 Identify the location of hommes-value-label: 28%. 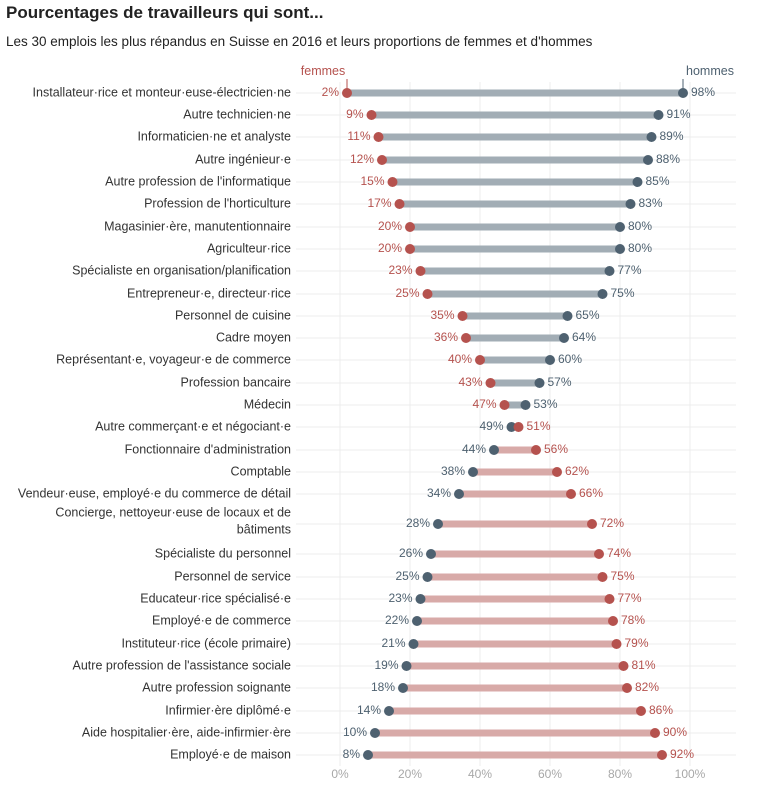
(418, 523).